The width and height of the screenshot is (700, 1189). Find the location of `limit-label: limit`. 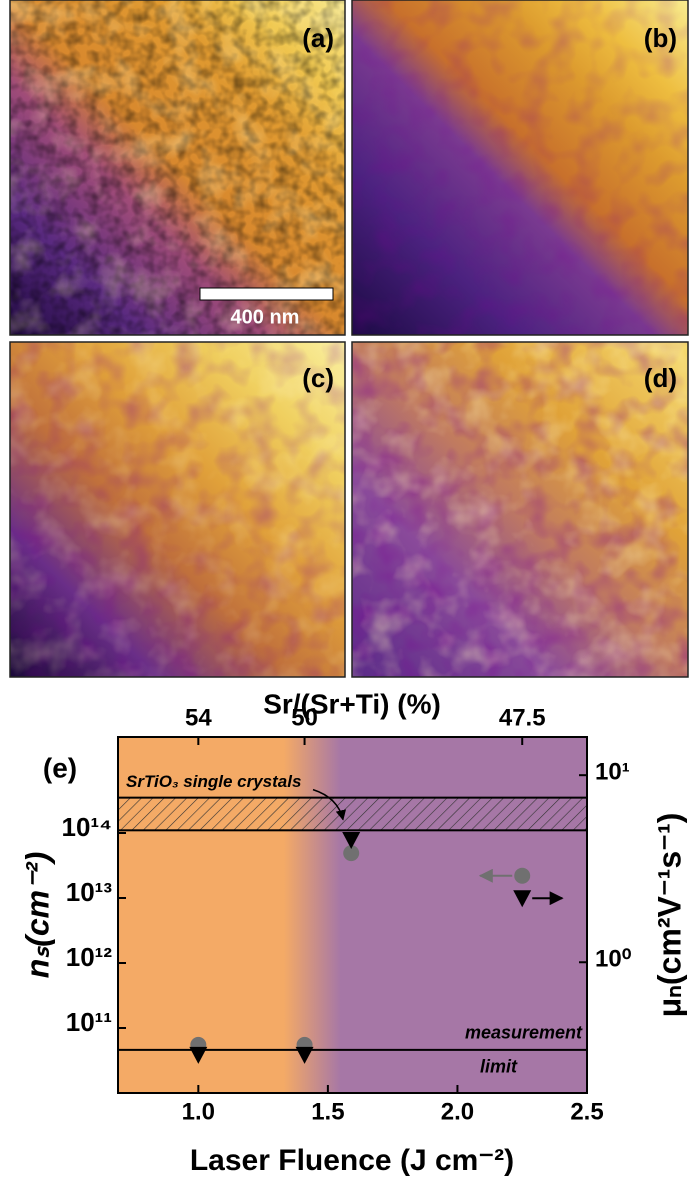

limit-label: limit is located at coordinates (499, 1067).